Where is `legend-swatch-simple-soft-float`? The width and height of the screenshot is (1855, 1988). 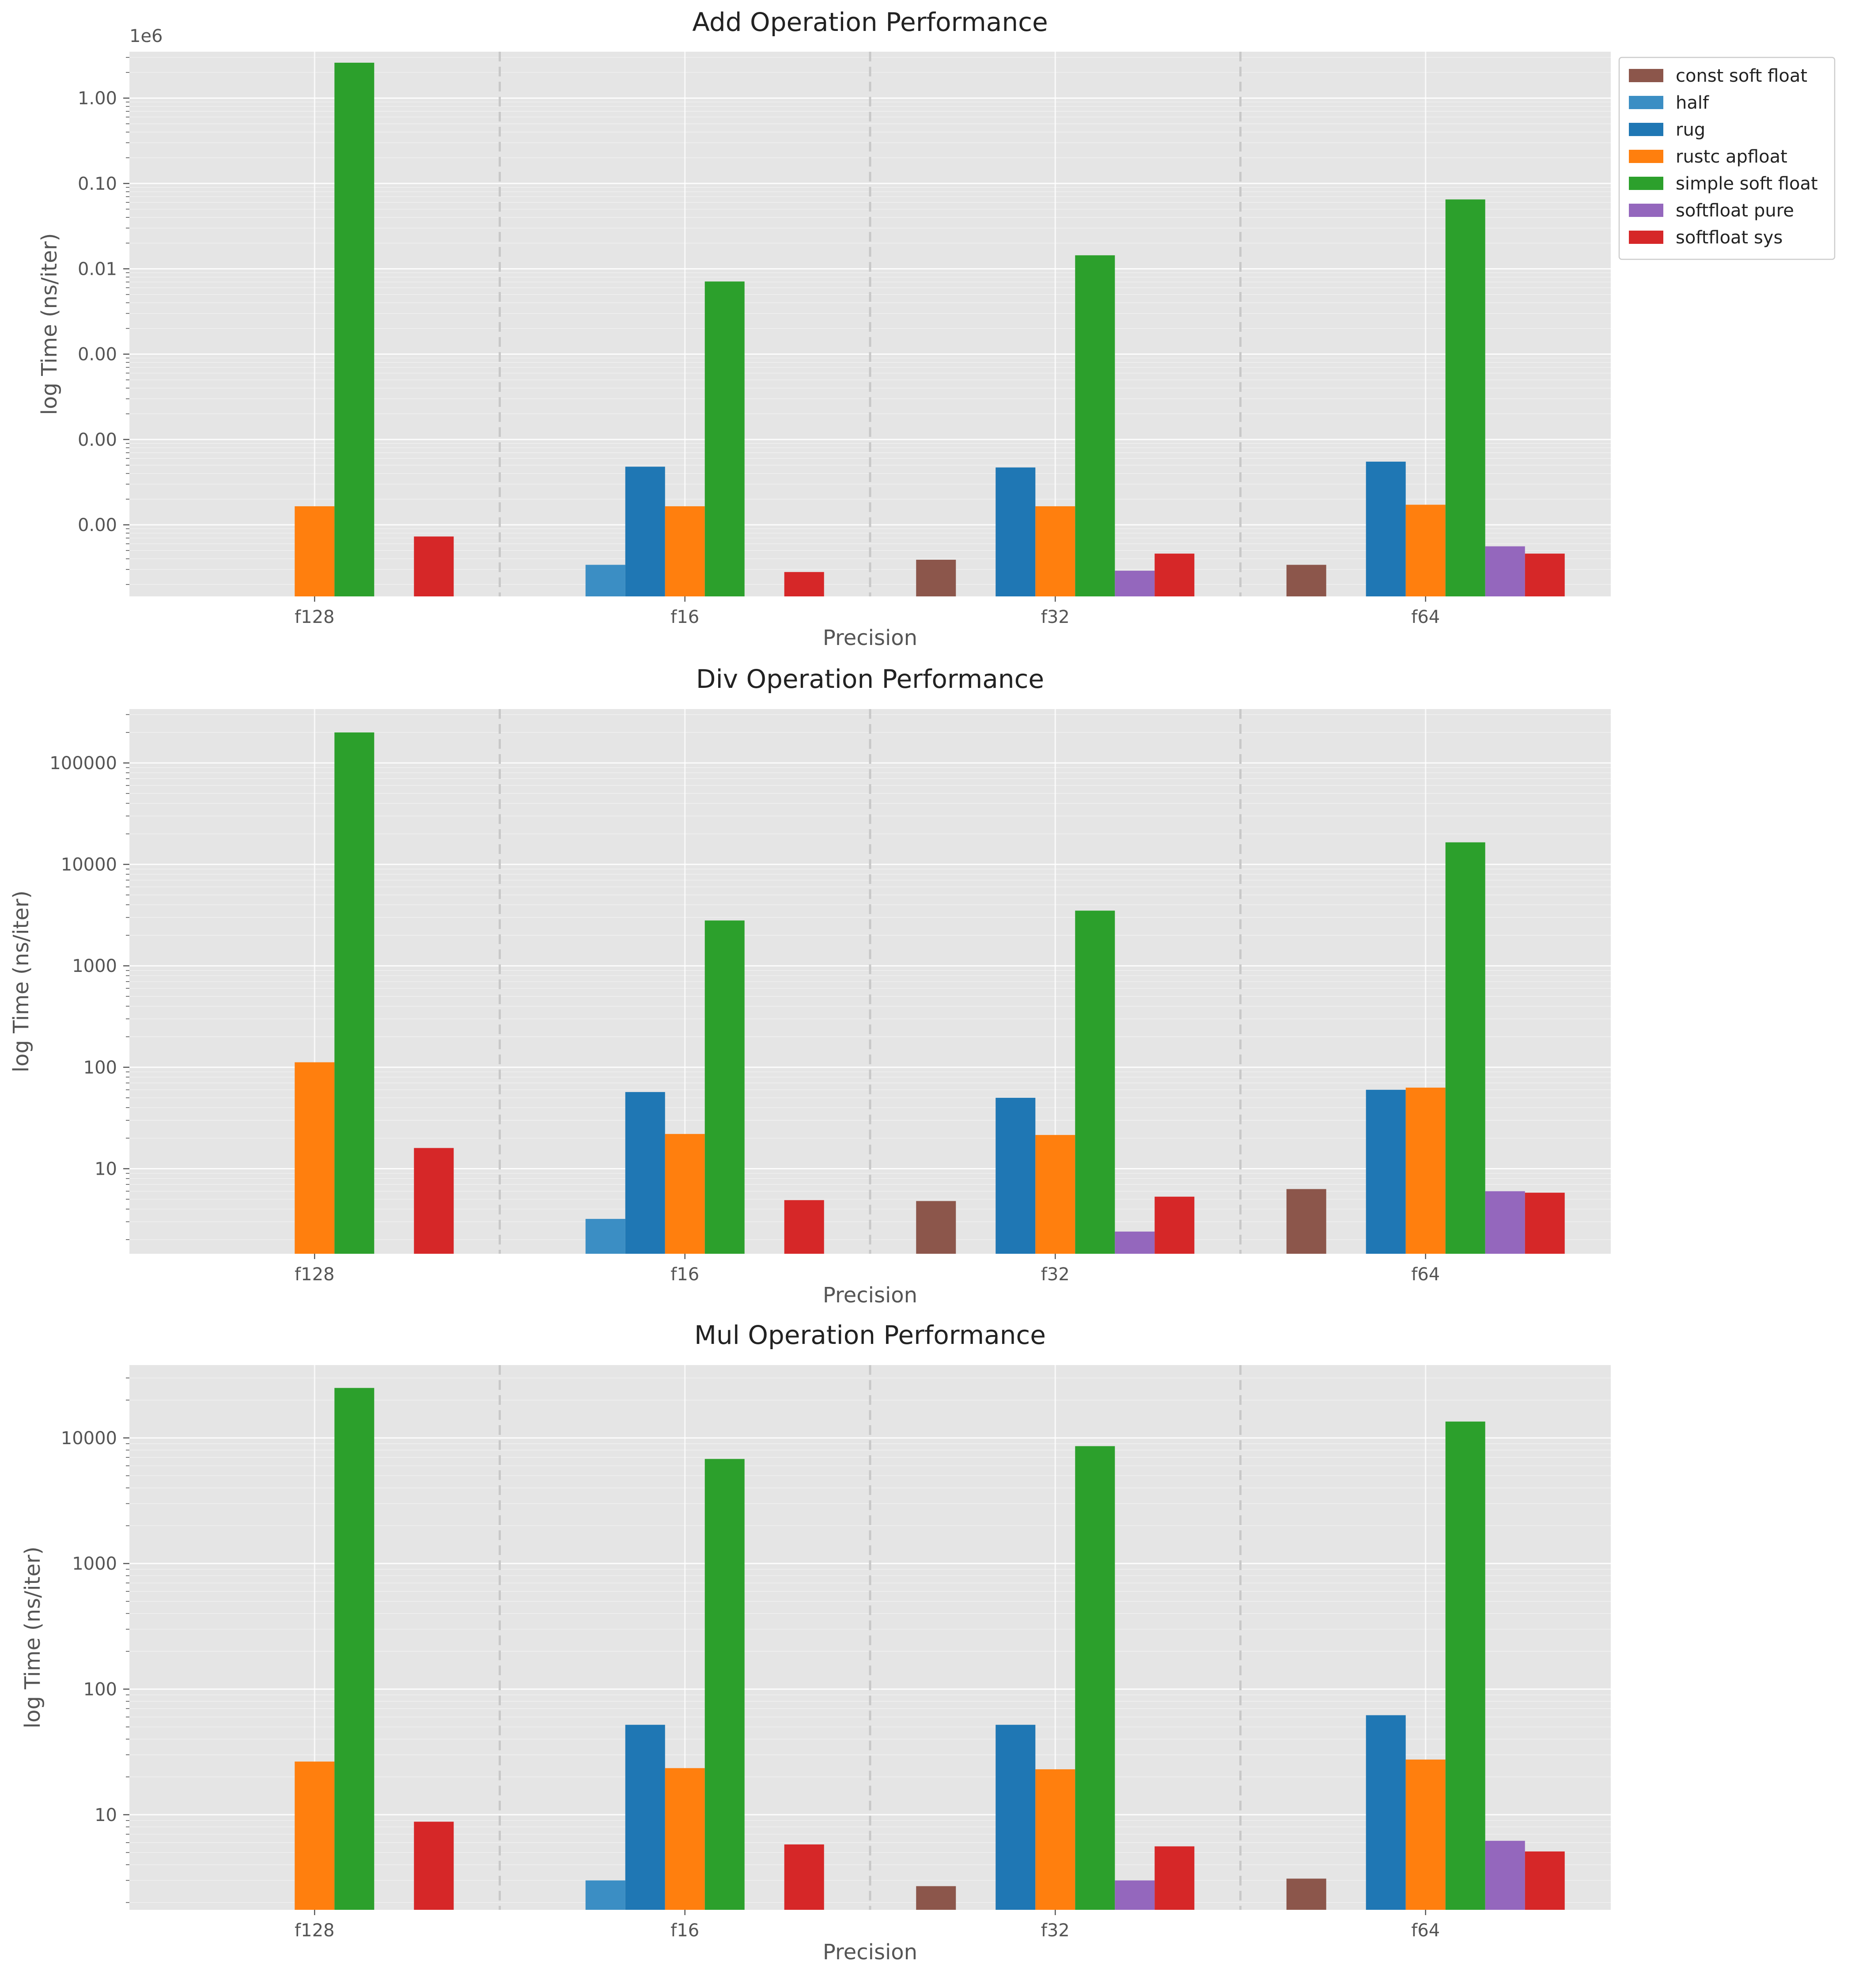
legend-swatch-simple-soft-float is located at coordinates (1646, 183).